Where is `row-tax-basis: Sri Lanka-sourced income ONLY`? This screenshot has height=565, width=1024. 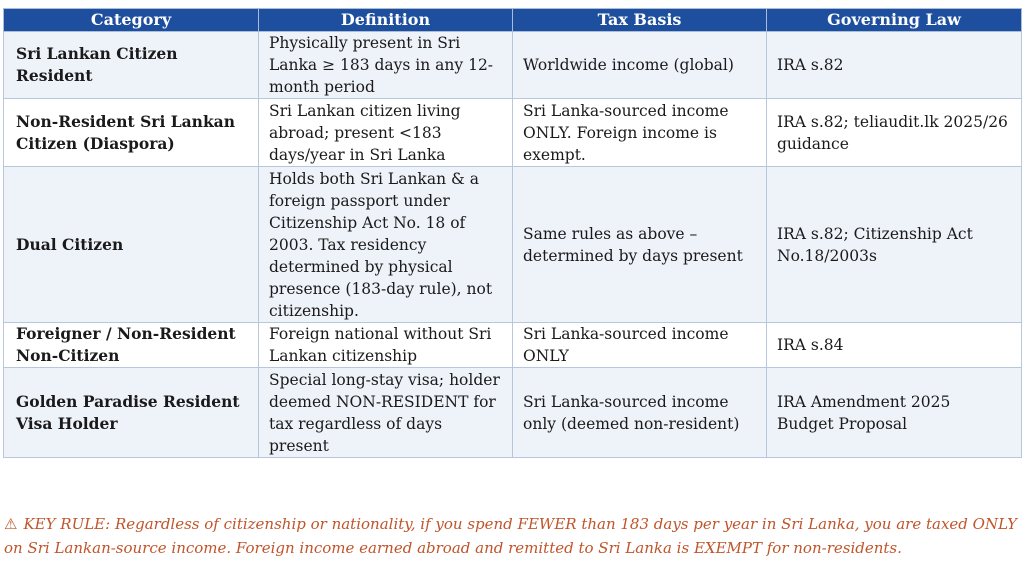
row-tax-basis: Sri Lanka-sourced income ONLY is located at coordinates (639, 345).